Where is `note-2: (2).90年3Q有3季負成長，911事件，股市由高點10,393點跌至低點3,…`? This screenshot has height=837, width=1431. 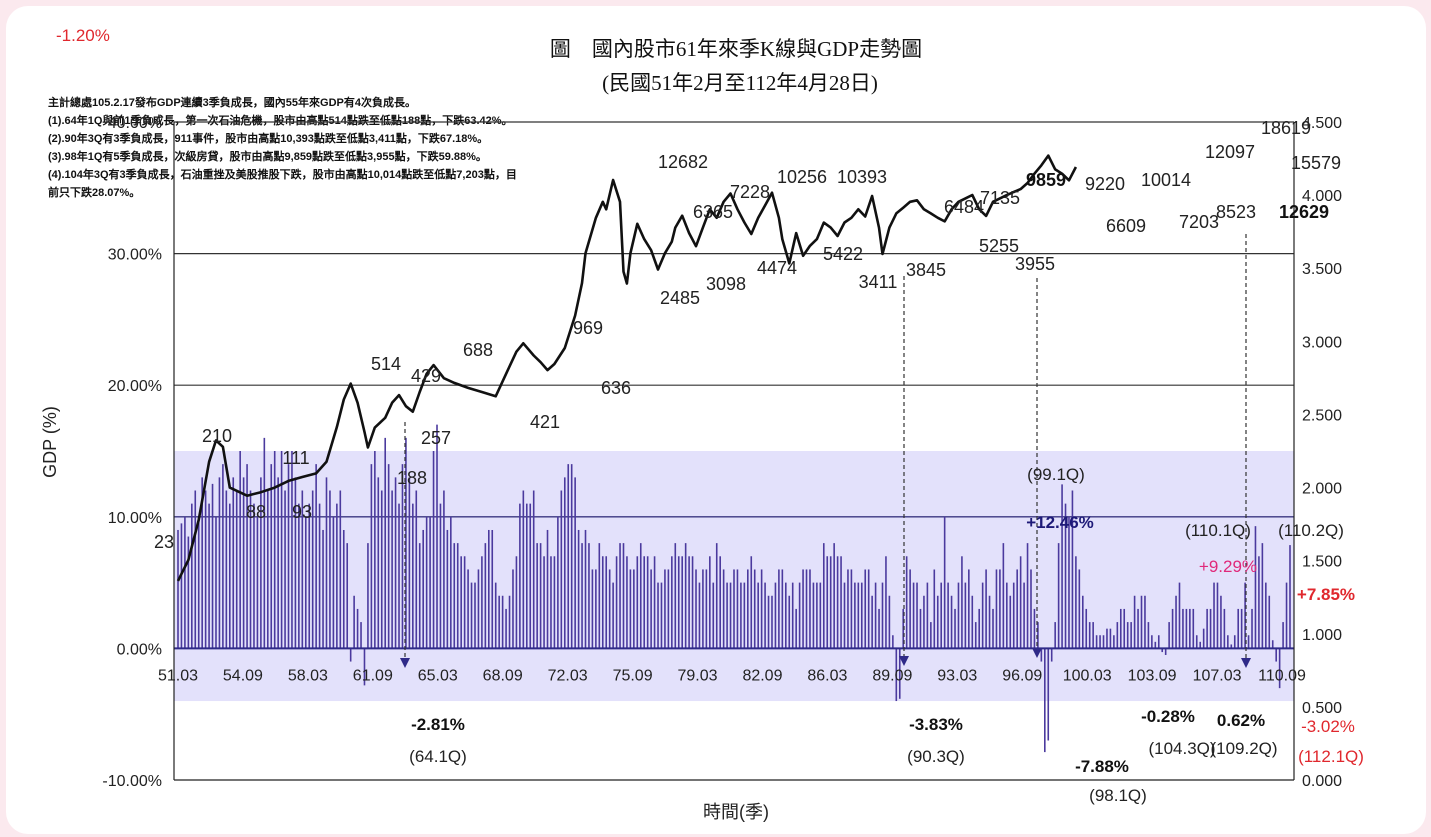
note-2: (2).90年3Q有3季負成長，911事件，股市由高點10,393點跌至低點3,… is located at coordinates (268, 138).